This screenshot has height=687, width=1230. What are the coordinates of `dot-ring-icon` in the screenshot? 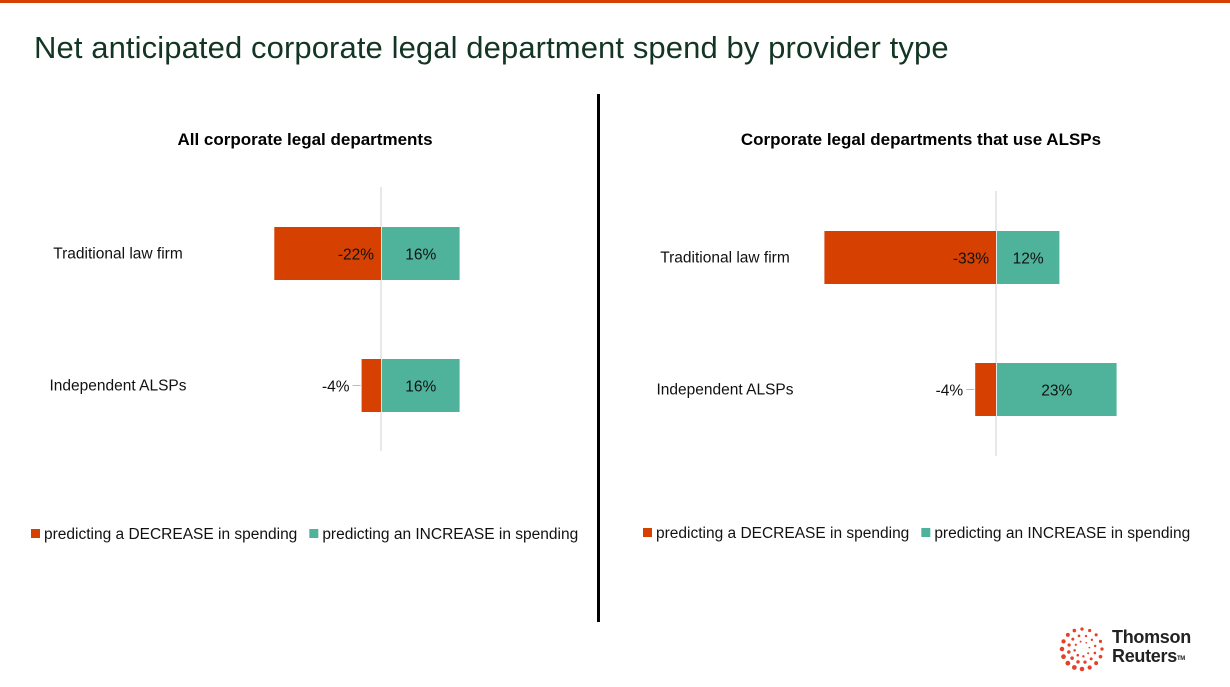 It's located at (1081, 649).